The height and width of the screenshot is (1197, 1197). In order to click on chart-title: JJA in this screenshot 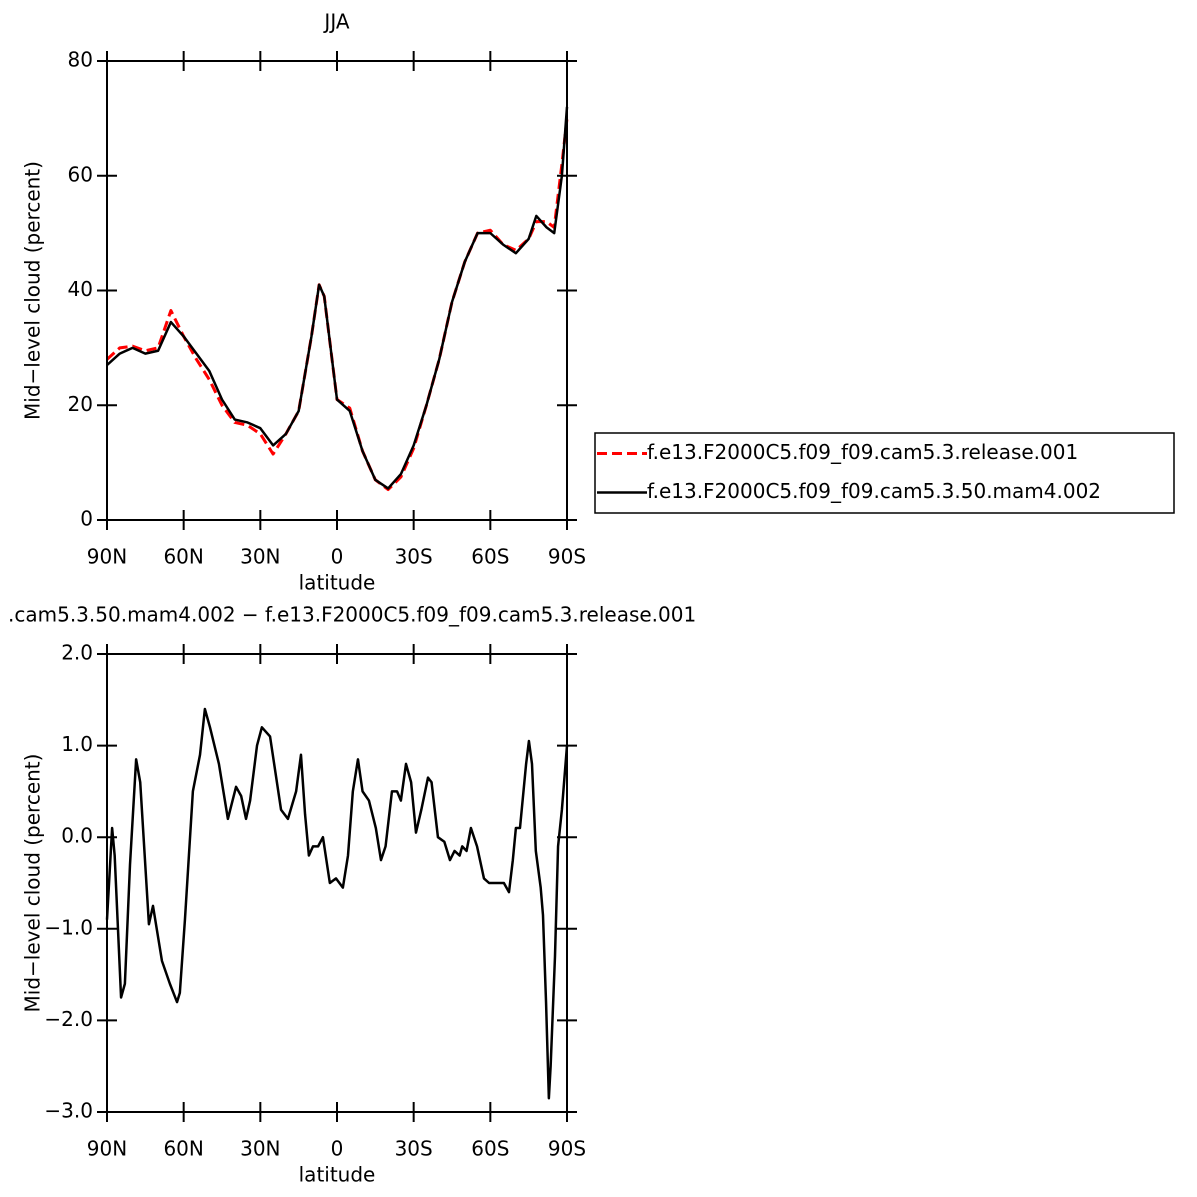, I will do `click(335, 22)`.